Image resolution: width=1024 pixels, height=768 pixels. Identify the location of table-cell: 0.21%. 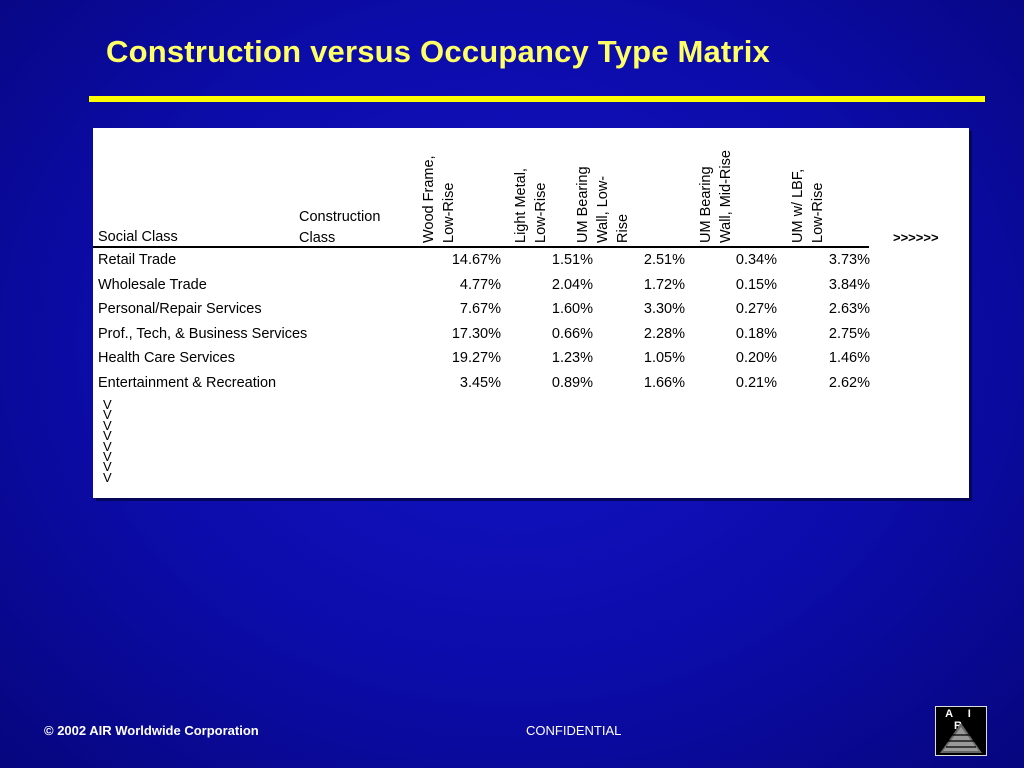
(756, 383).